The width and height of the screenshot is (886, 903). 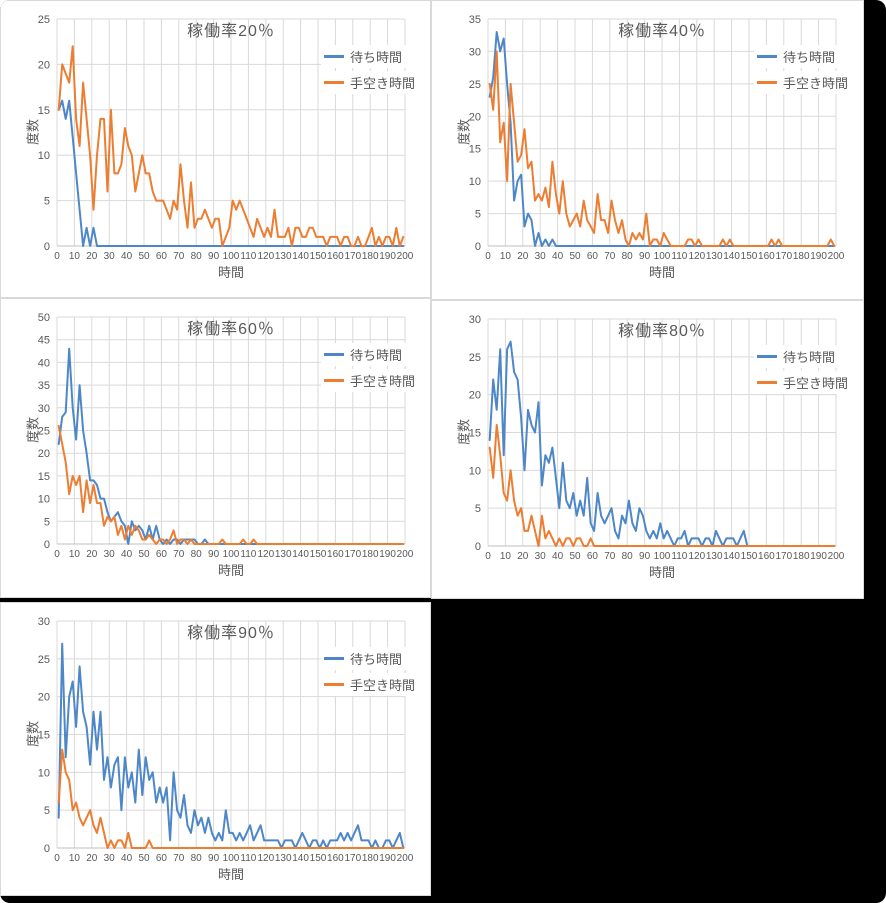 What do you see at coordinates (645, 256) in the screenshot?
I see `x-tick-label: 90` at bounding box center [645, 256].